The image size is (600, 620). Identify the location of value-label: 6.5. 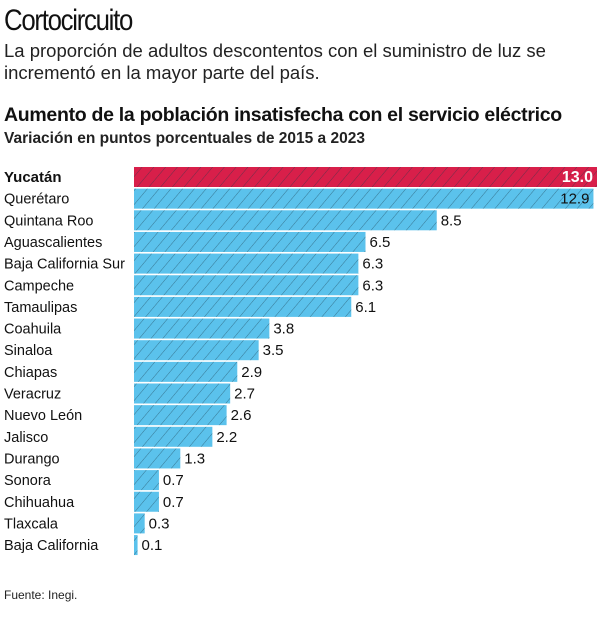
(380, 242).